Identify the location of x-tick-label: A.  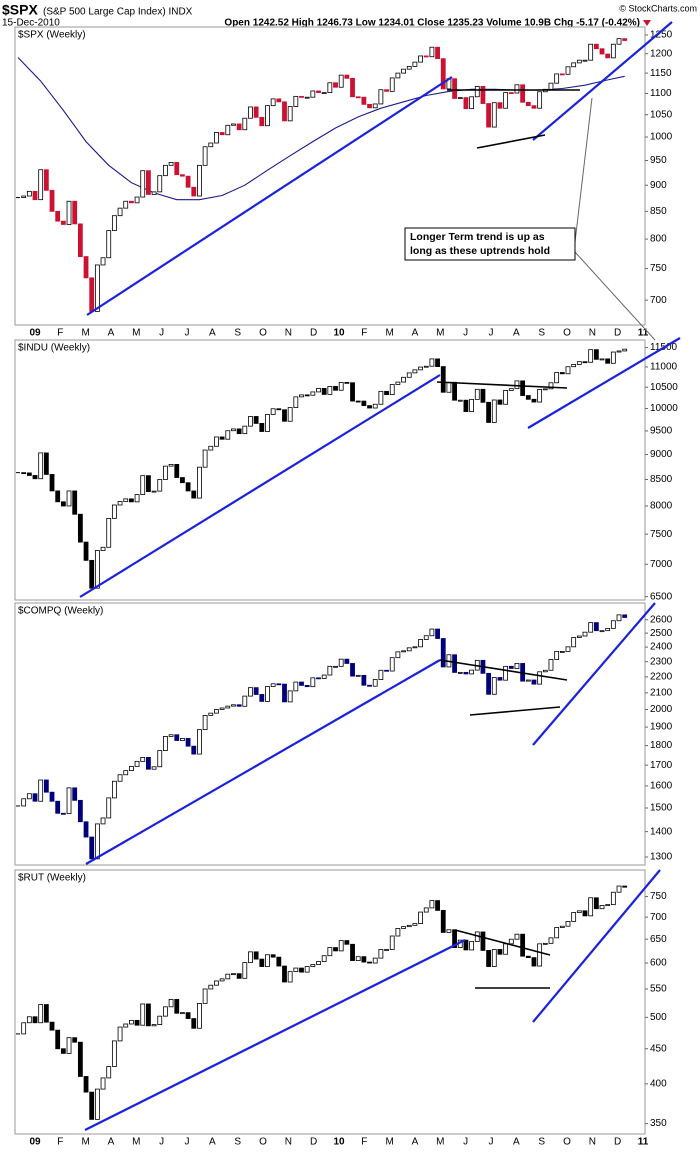
(415, 333).